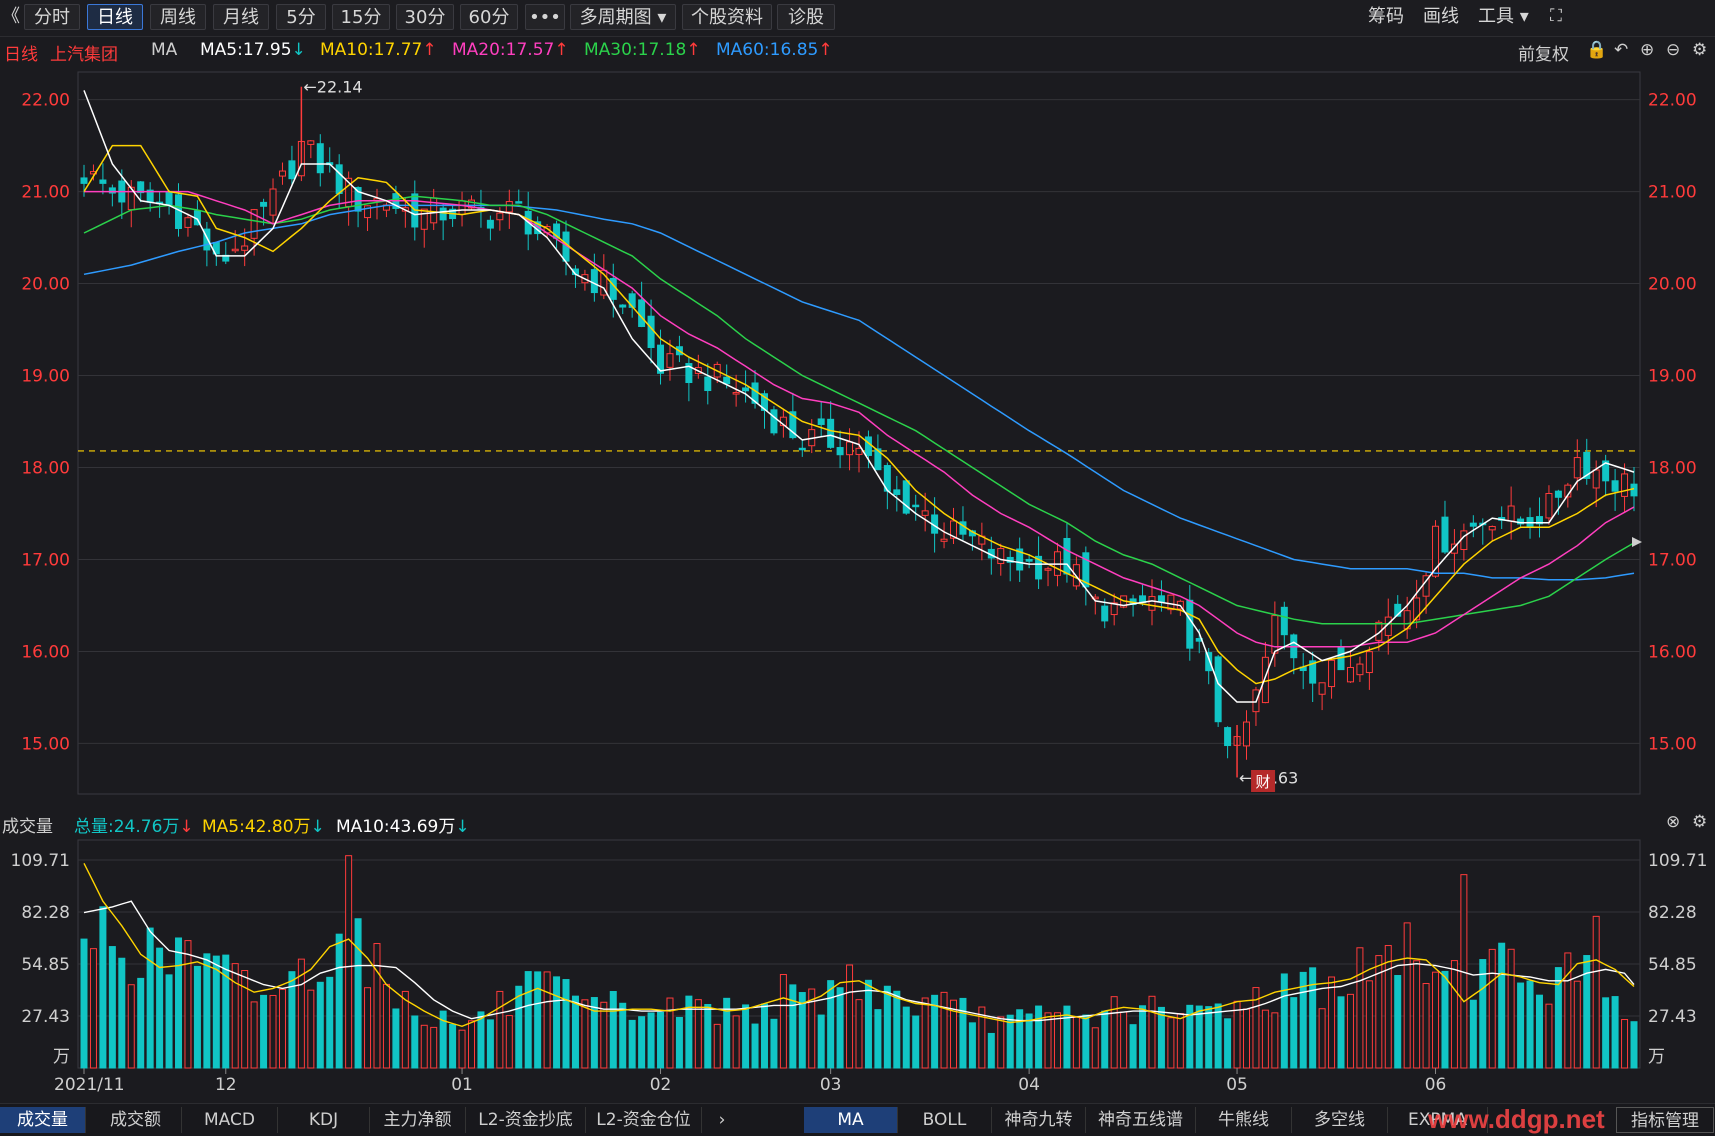  I want to click on multi-period-dropdown: 多周期图 ▾, so click(623, 17).